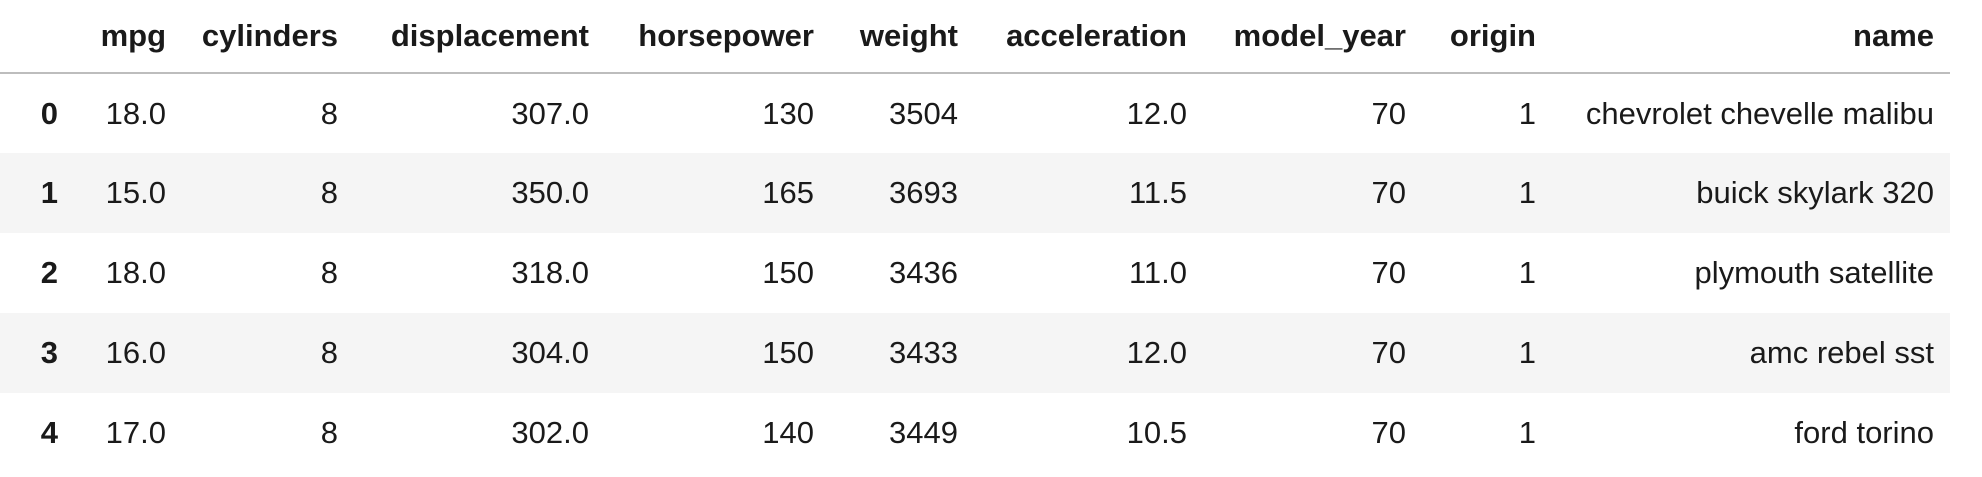  What do you see at coordinates (1759, 113) in the screenshot?
I see `cell-name: chevrolet chevelle malibu` at bounding box center [1759, 113].